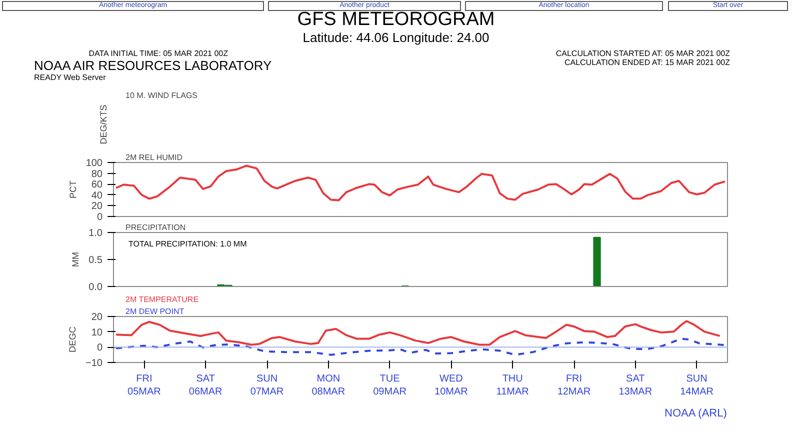 This screenshot has width=792, height=438. Describe the element at coordinates (144, 386) in the screenshot. I see `x-tick-label: FRI 05MAR` at that location.